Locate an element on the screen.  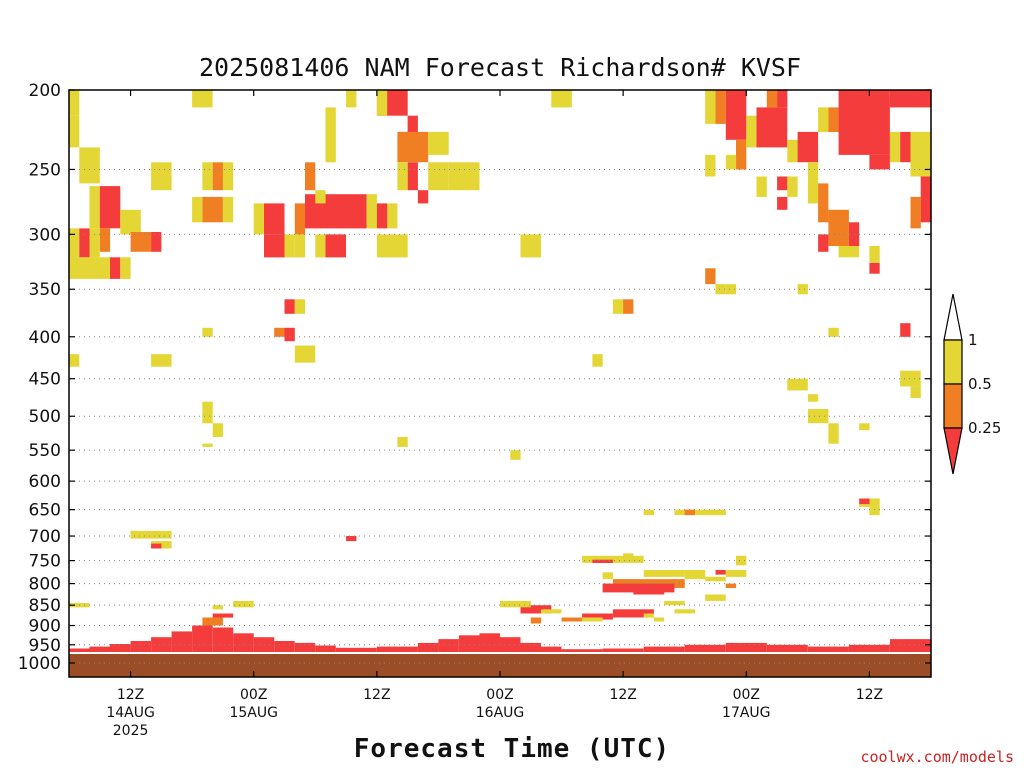
colorbar: 1 0.5 0.25 is located at coordinates (972, 384).